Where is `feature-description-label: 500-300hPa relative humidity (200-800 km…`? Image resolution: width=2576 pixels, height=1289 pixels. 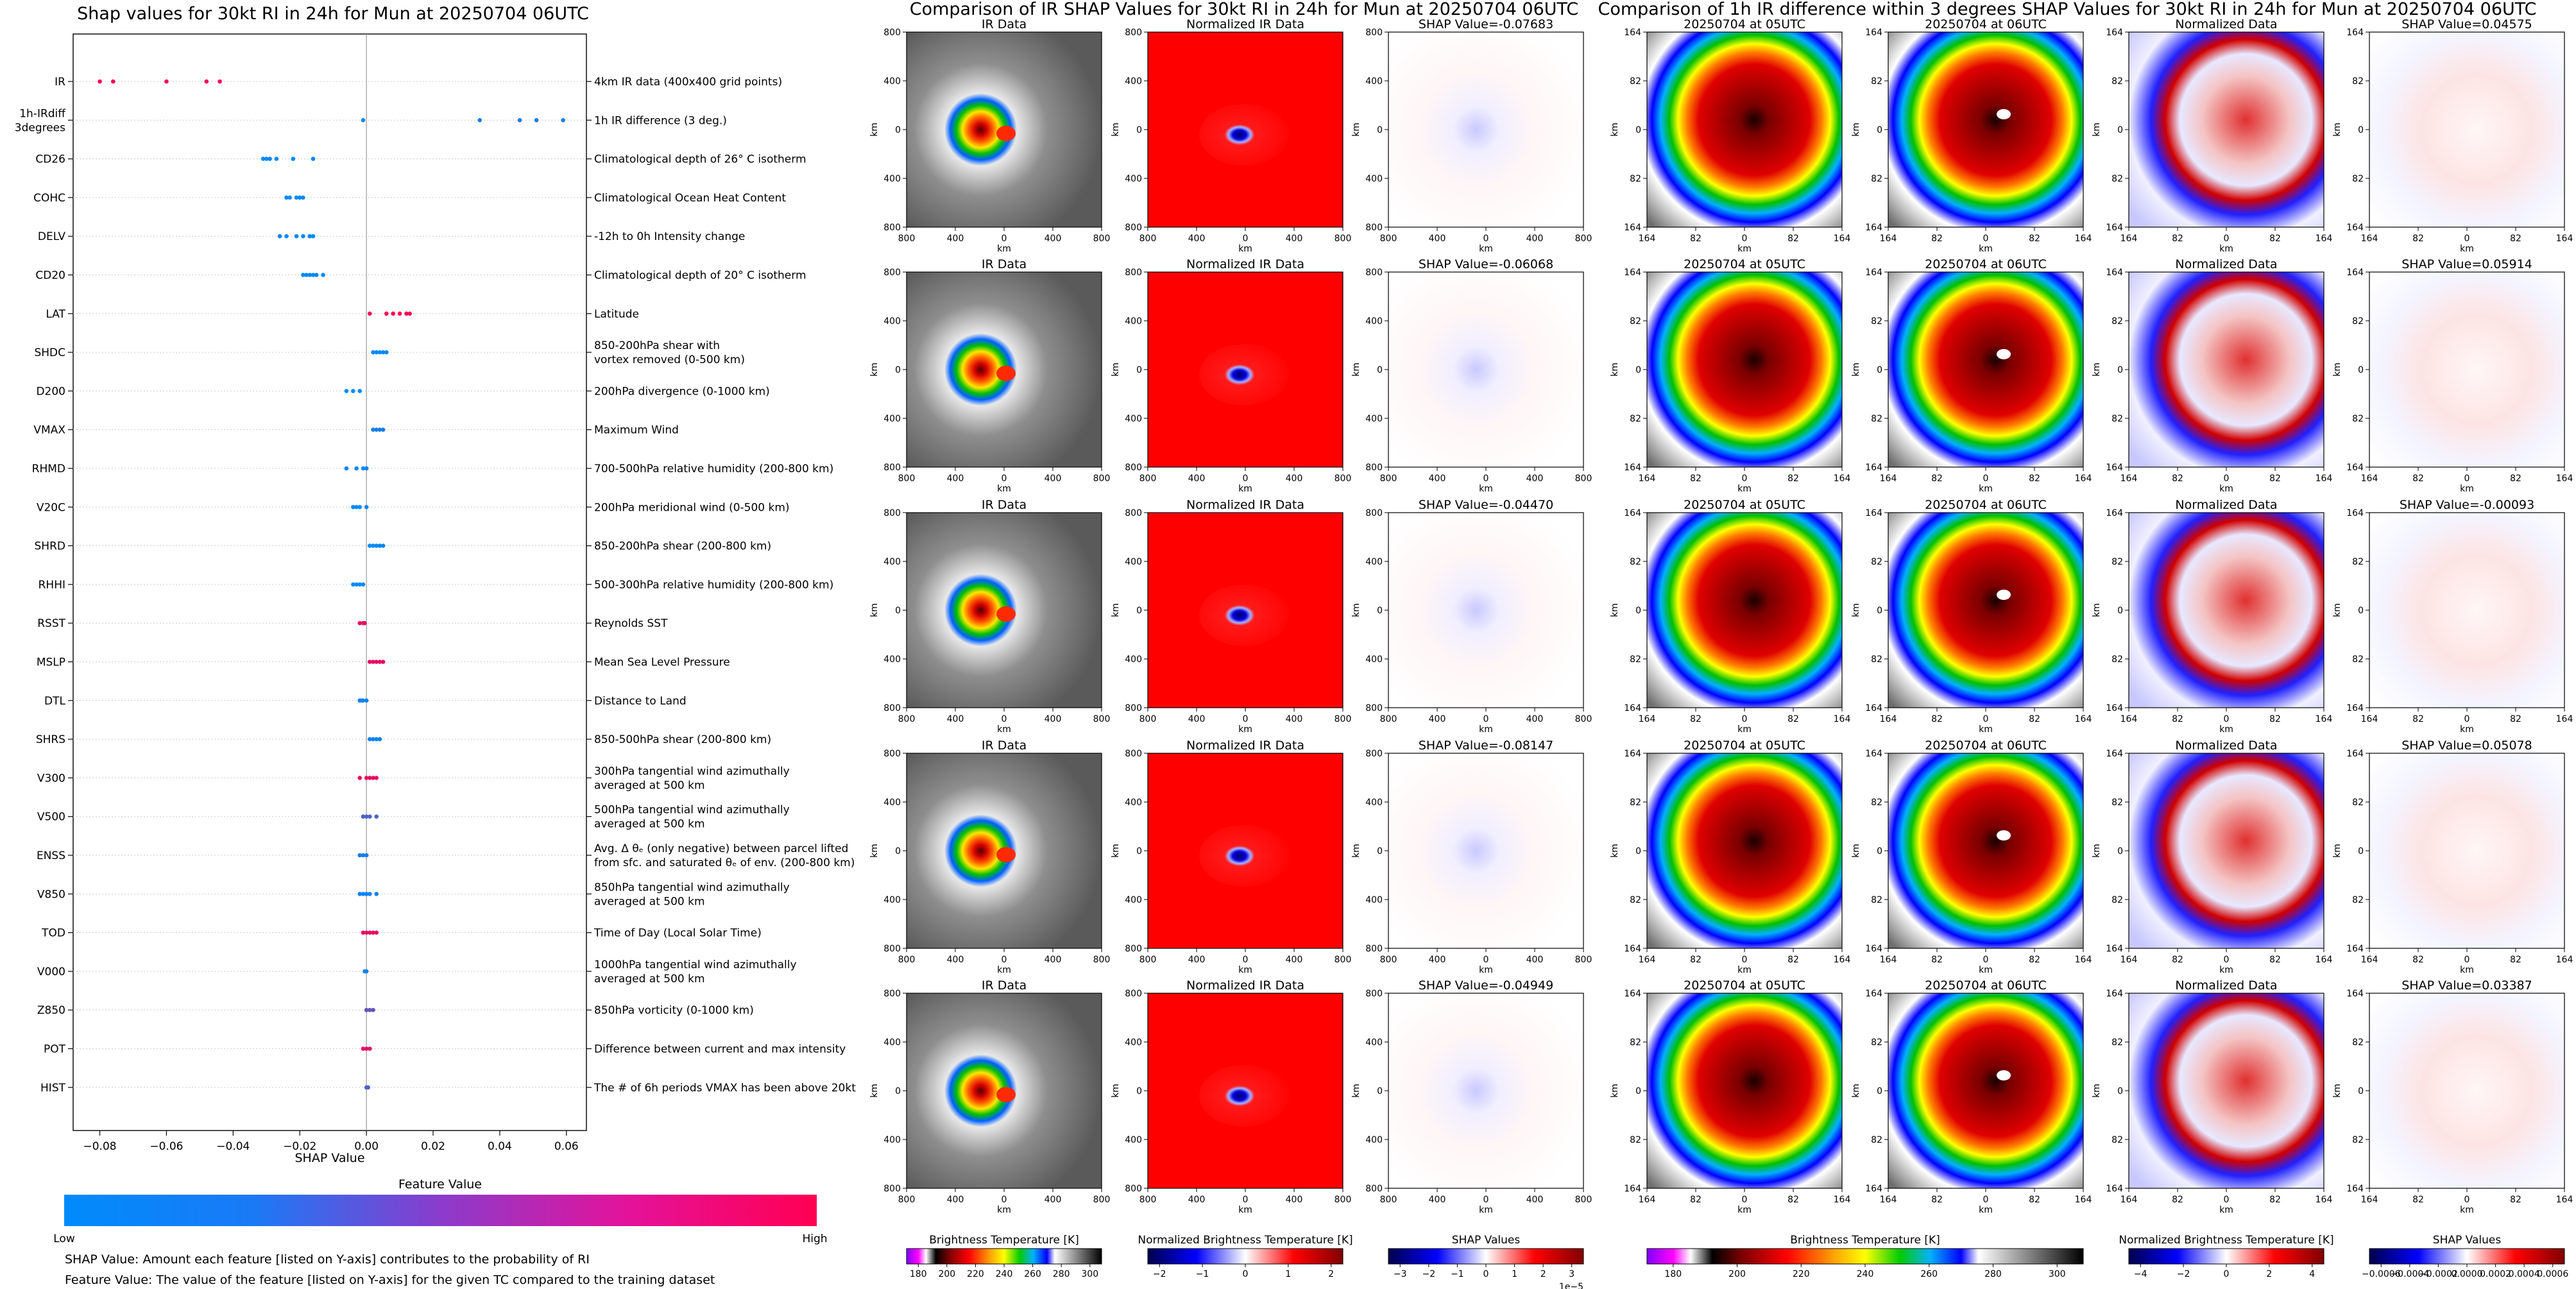
feature-description-label: 500-300hPa relative humidity (200-800 km… is located at coordinates (713, 585).